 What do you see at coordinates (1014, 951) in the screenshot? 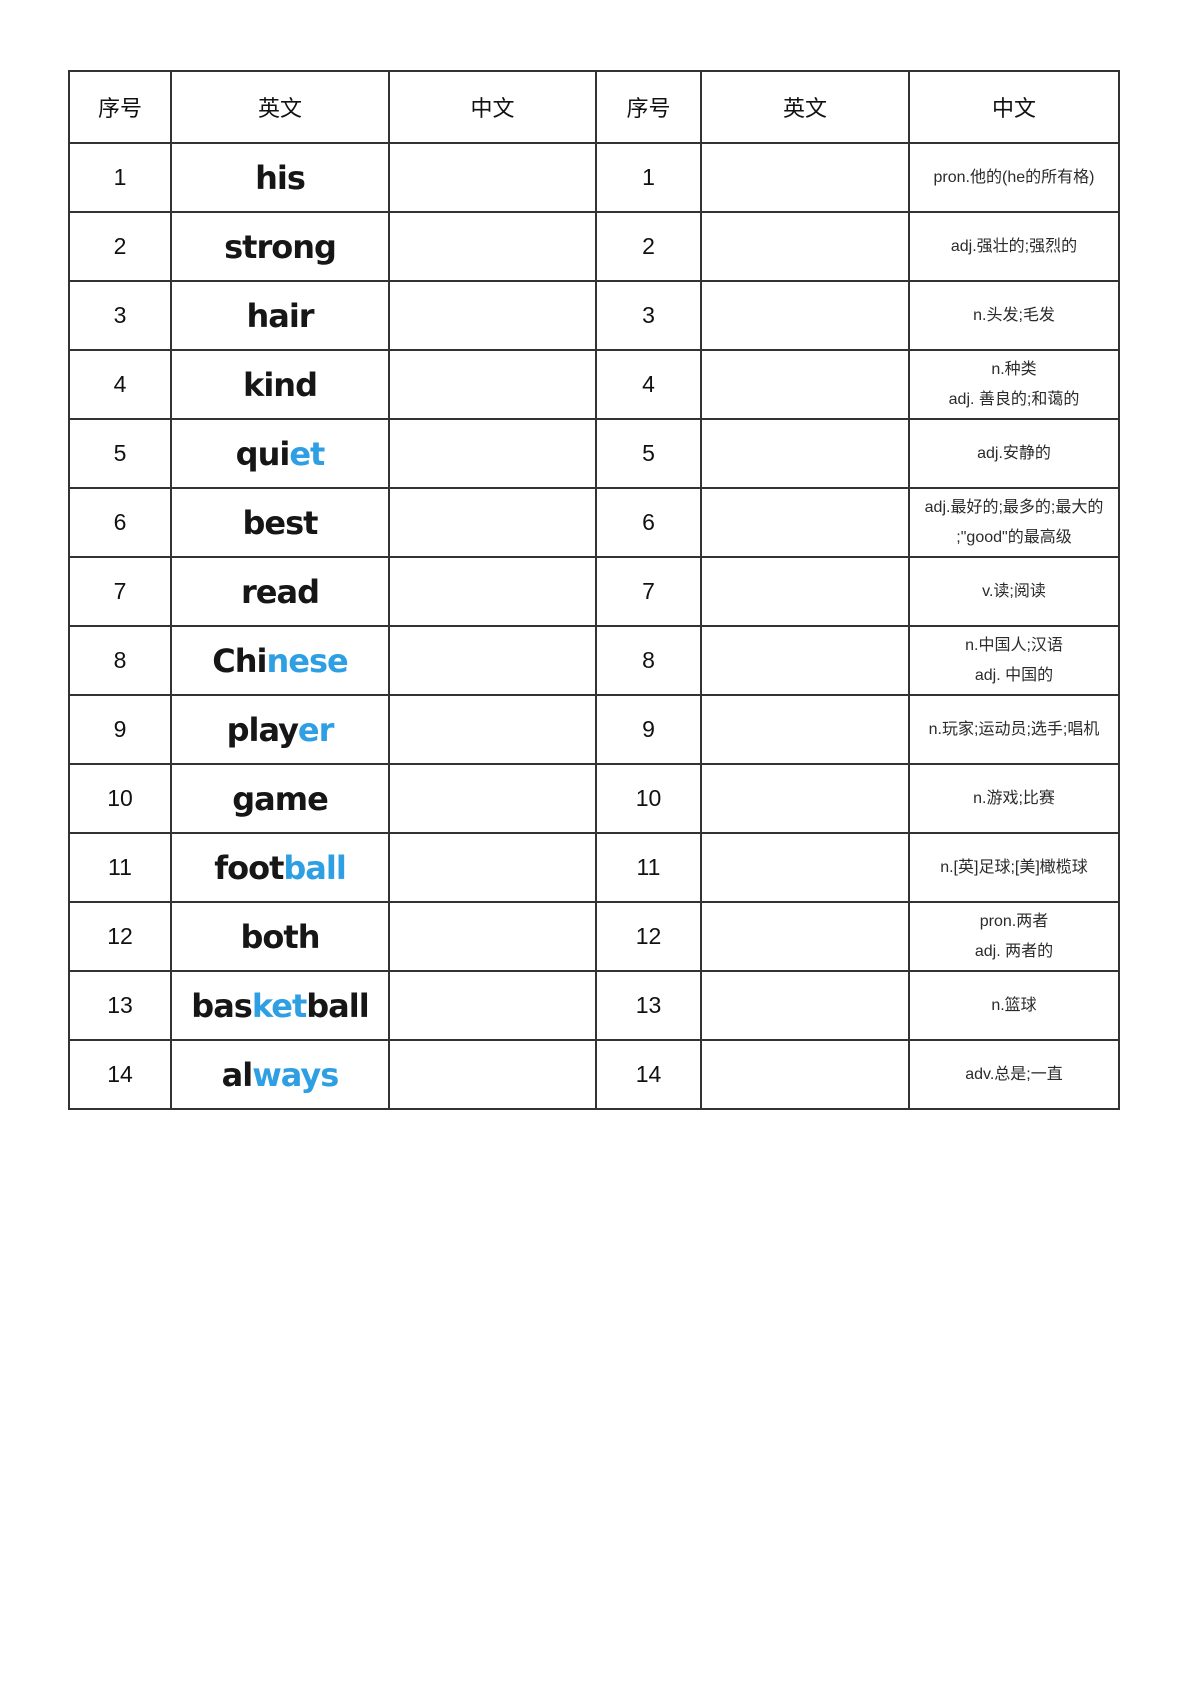
I see `definition-line: adj. 两者的` at bounding box center [1014, 951].